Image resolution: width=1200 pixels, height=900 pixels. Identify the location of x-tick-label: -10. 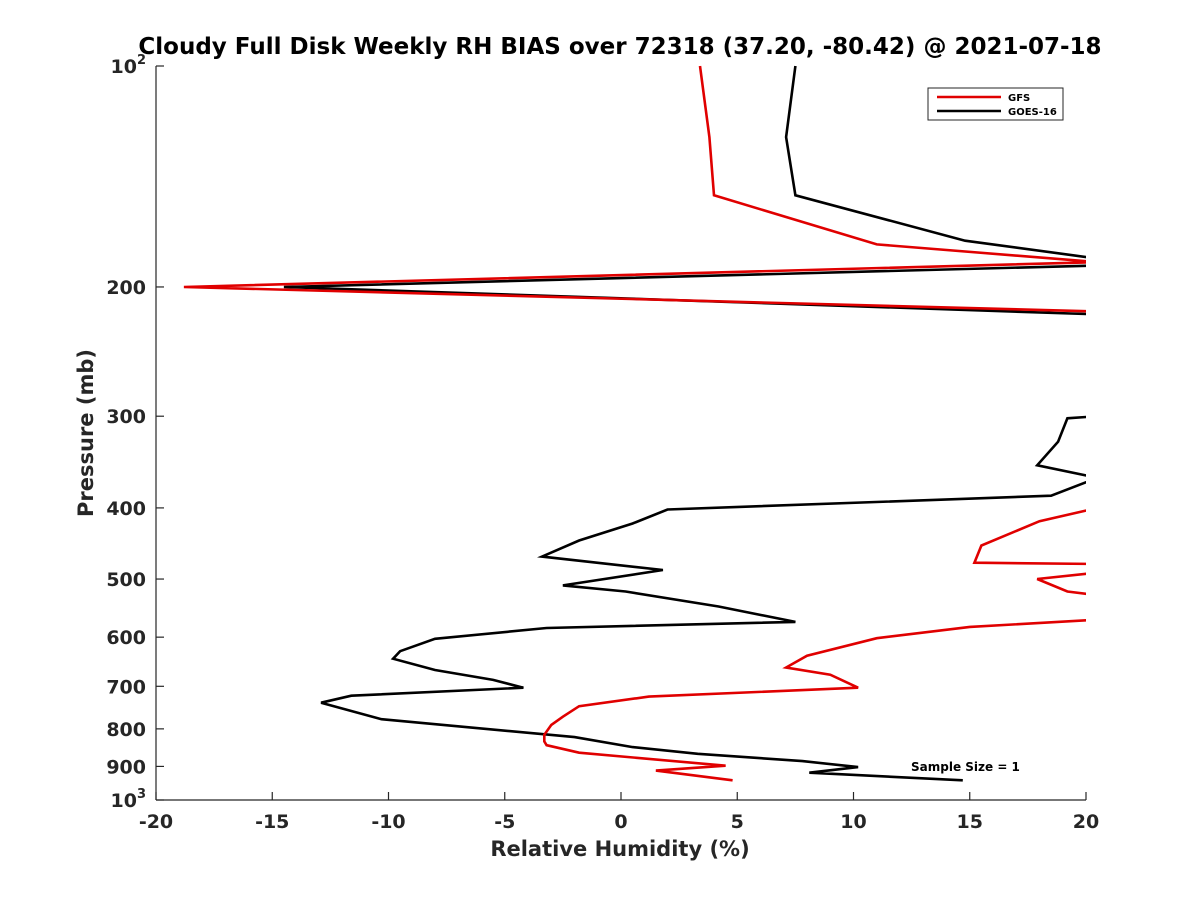
(388, 822).